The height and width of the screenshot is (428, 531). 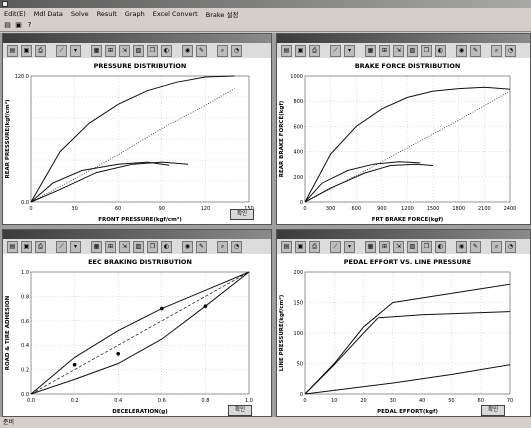 What do you see at coordinates (334, 401) in the screenshot?
I see `x-tick-label: 10` at bounding box center [334, 401].